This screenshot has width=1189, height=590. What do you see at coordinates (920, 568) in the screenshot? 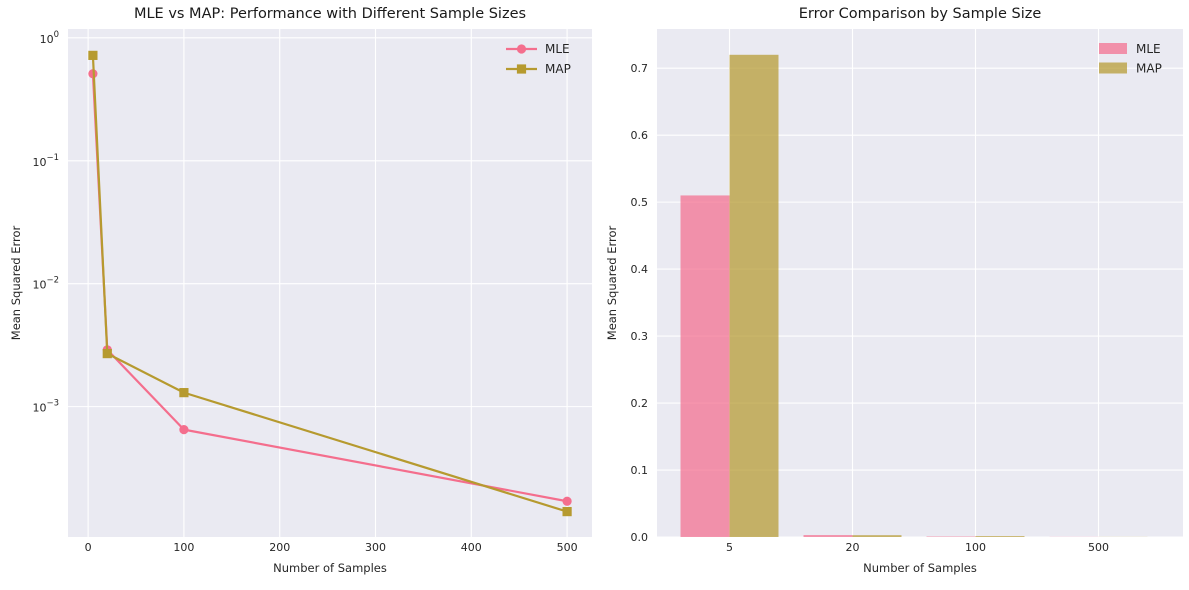
I see `bar-chart-xlabel: Number of Samples` at bounding box center [920, 568].